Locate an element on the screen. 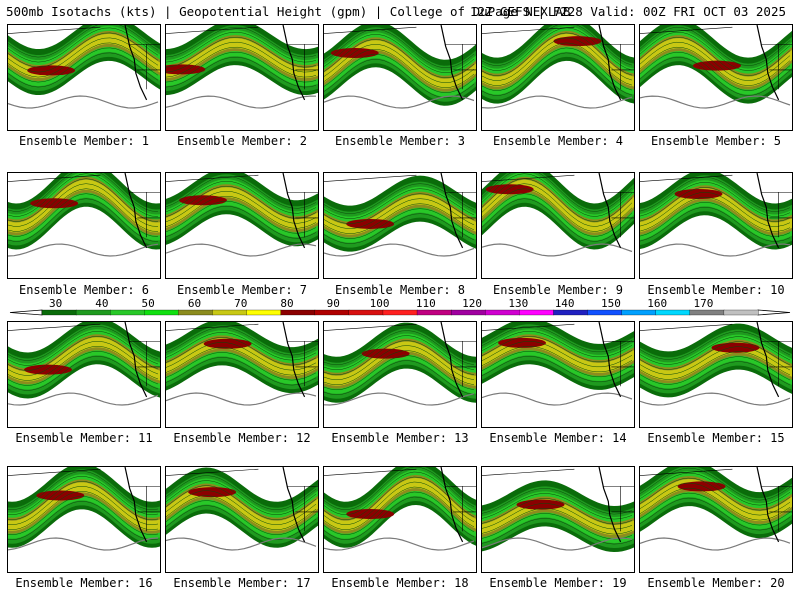  colorbar-tick-label: 60 is located at coordinates (194, 303).